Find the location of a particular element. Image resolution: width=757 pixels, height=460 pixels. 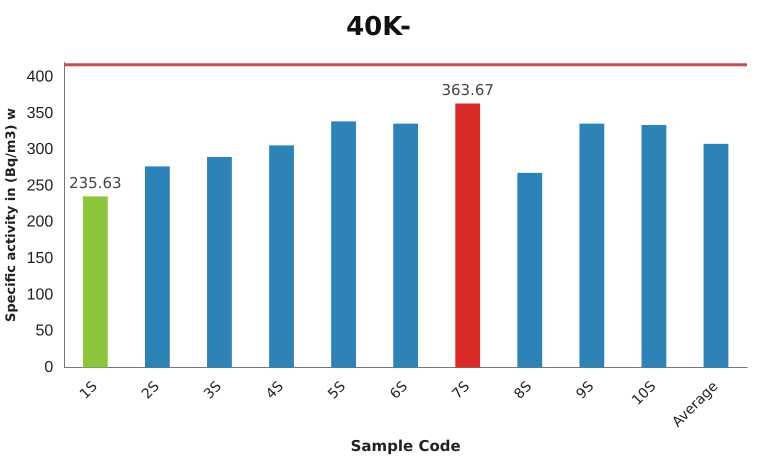

x-axis-title: Sample Code is located at coordinates (405, 445).